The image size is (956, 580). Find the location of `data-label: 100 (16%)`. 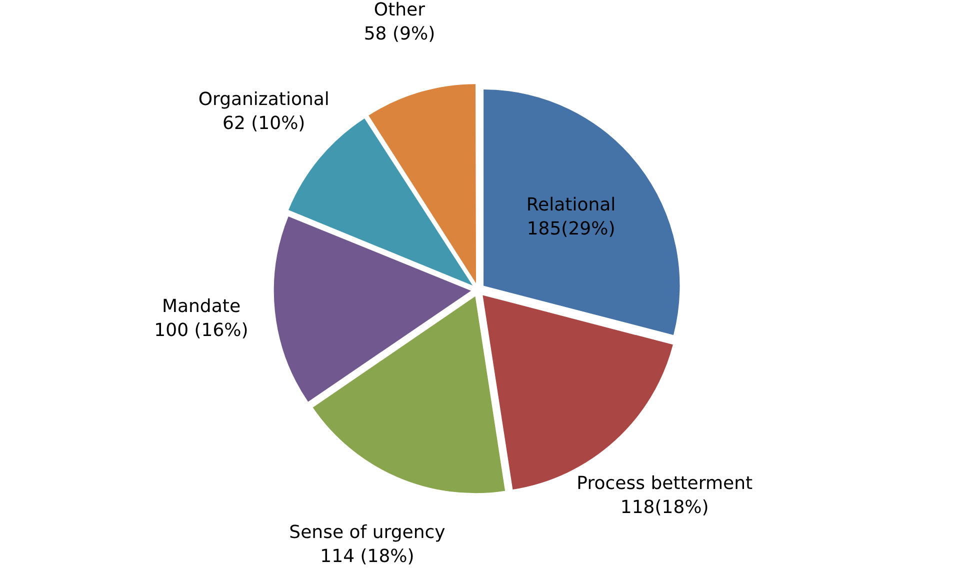

data-label: 100 (16%) is located at coordinates (201, 331).